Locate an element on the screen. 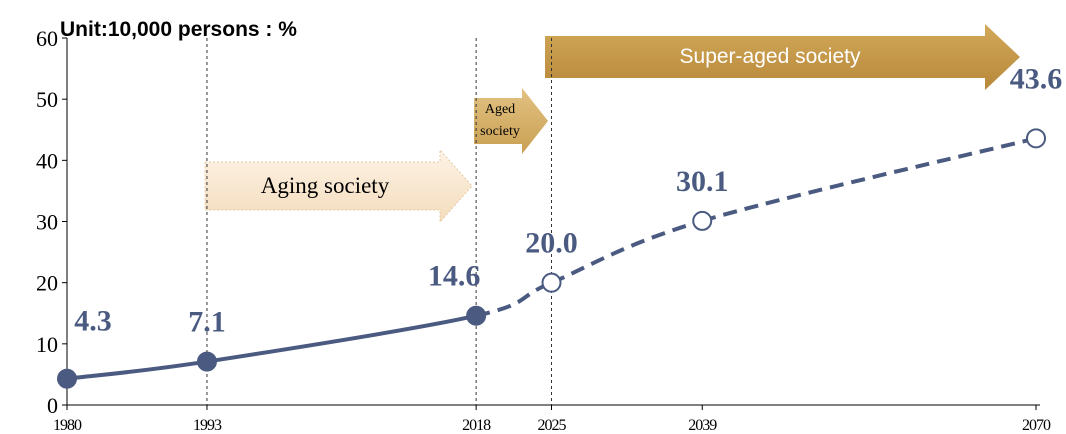 This screenshot has width=1066, height=434. x-tick-label: 2025 is located at coordinates (552, 425).